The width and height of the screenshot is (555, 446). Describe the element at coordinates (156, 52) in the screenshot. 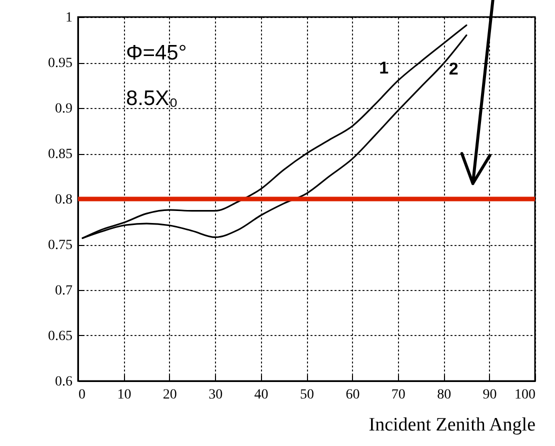

I see `annotation: Φ=45°` at that location.